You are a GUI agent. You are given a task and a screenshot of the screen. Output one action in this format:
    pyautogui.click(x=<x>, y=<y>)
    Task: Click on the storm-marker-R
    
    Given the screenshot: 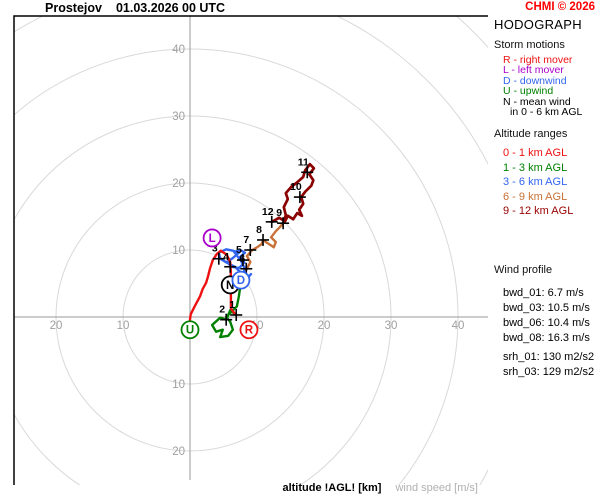 What is the action you would take?
    pyautogui.click(x=249, y=330)
    